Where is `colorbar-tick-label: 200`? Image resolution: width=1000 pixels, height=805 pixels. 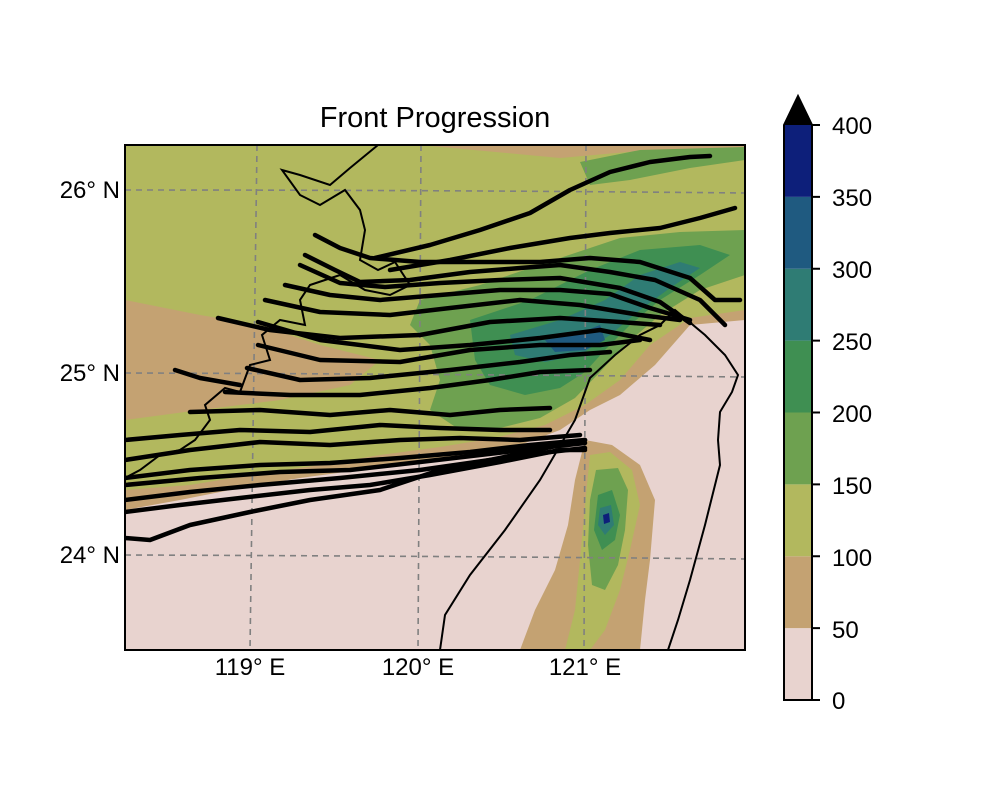
colorbar-tick-label: 200 is located at coordinates (852, 414).